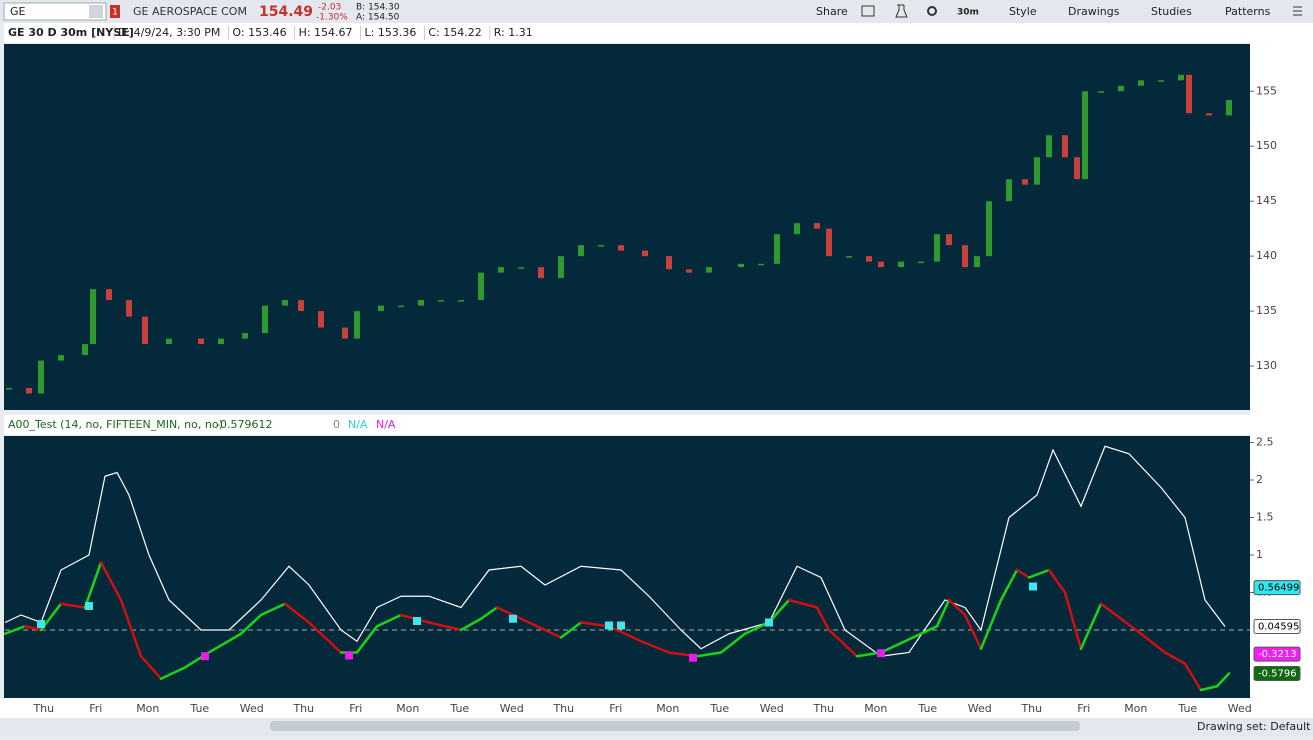 The image size is (1313, 740). I want to click on toolbar, so click(656, 11).